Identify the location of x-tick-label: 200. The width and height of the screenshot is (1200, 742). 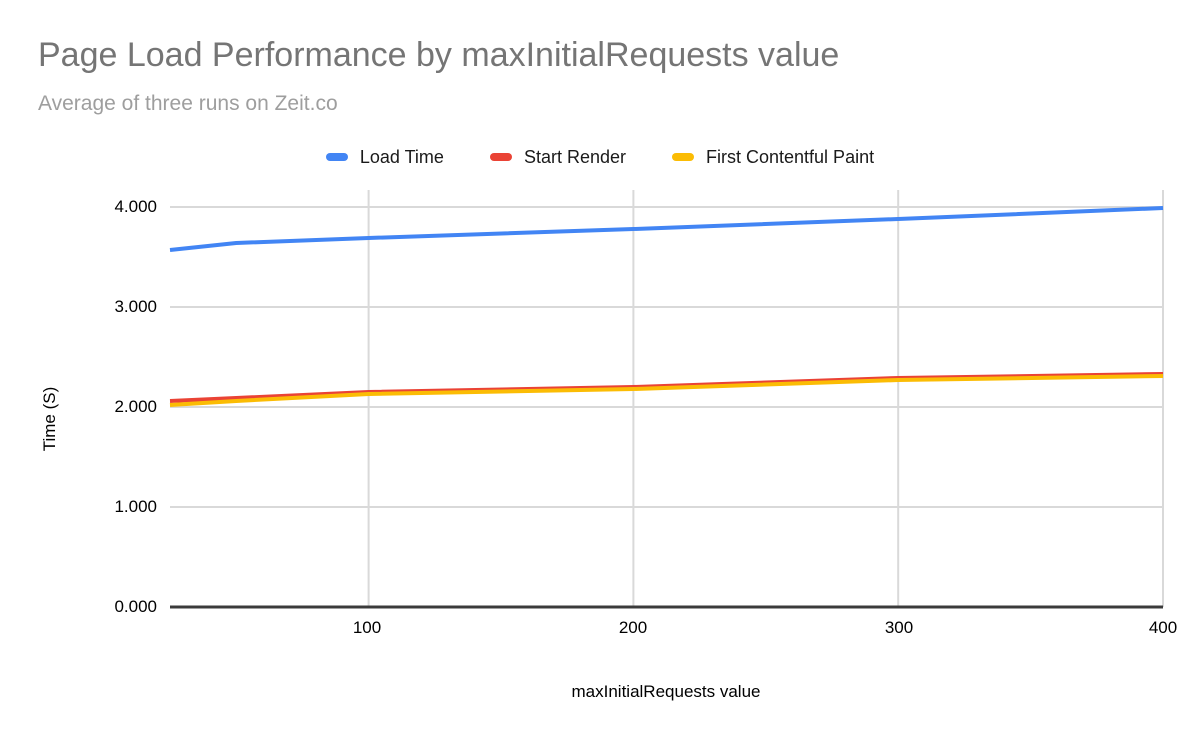
(633, 627).